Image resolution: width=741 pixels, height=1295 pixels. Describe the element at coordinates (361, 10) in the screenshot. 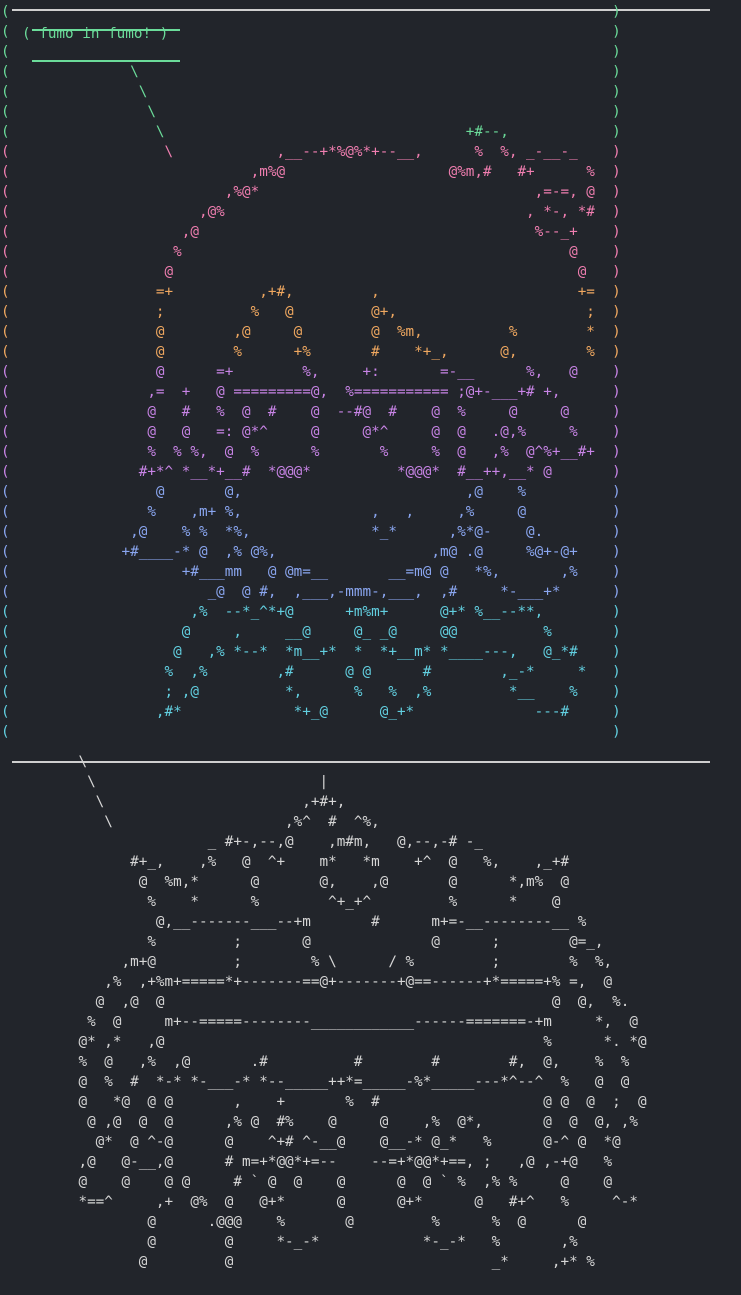

I see `frame-top-border` at that location.